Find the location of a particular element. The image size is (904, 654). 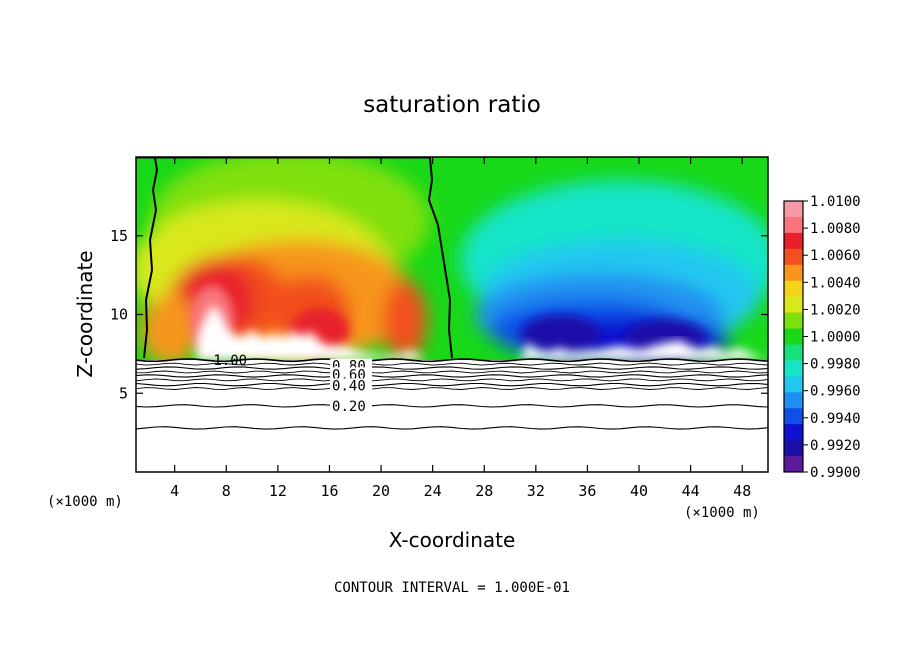

colorbar-label: 1.0000 is located at coordinates (835, 338).